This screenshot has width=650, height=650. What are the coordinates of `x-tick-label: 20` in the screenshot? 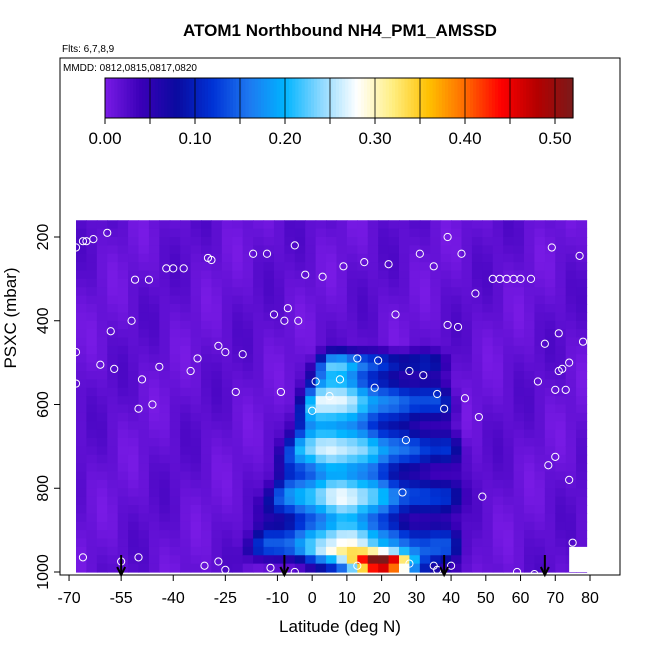 It's located at (382, 598).